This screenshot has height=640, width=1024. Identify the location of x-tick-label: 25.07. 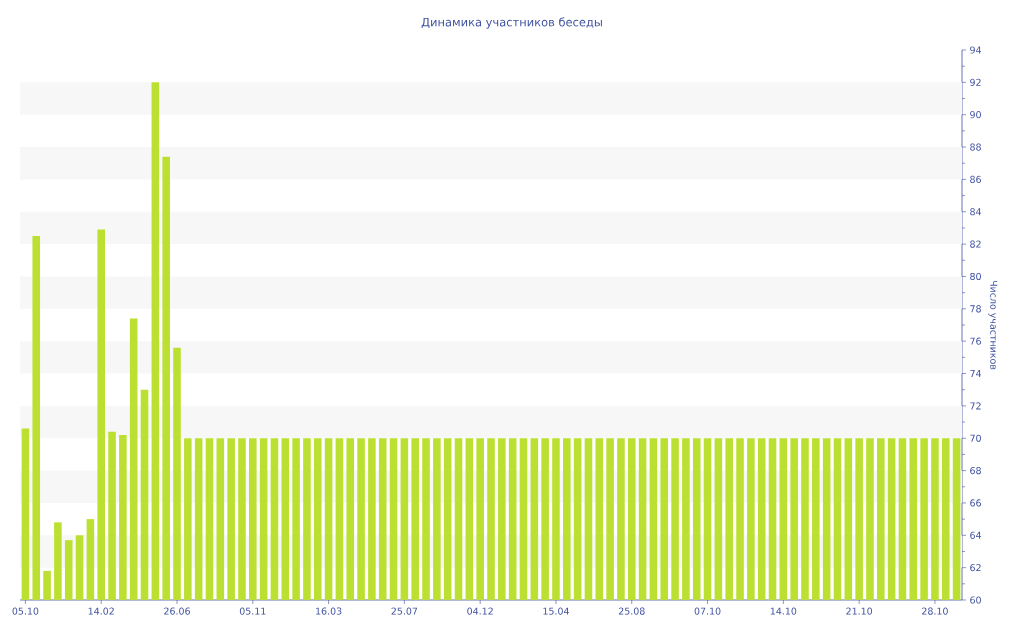
(404, 611).